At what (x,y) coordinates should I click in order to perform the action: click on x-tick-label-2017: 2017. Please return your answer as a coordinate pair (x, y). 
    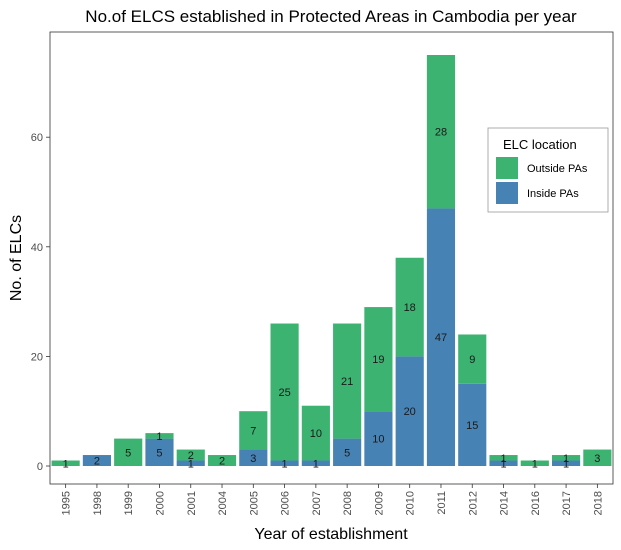
    Looking at the image, I should click on (567, 503).